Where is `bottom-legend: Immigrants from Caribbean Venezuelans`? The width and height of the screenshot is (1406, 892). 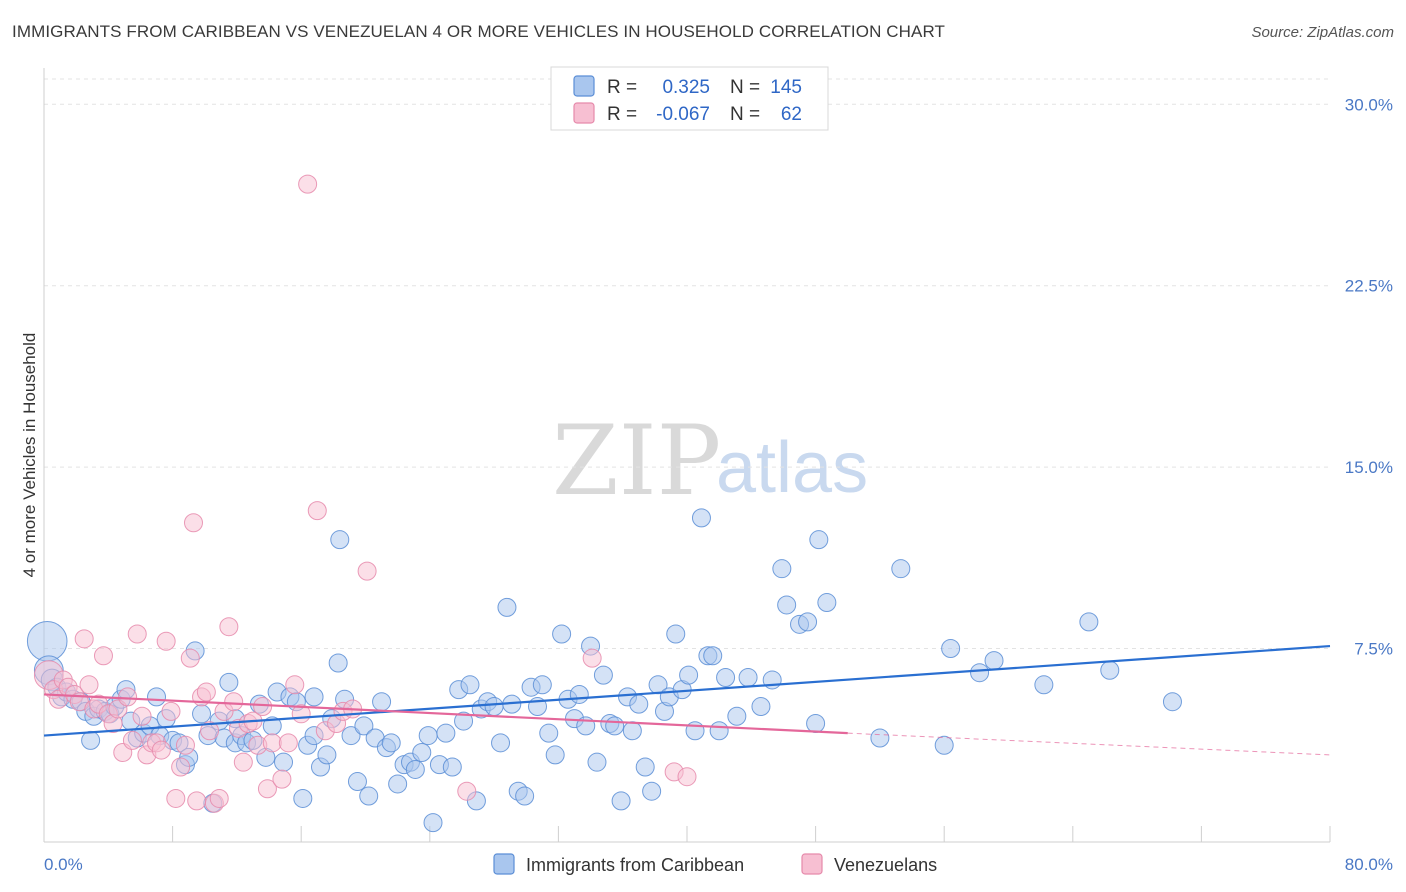 bottom-legend: Immigrants from Caribbean Venezuelans is located at coordinates (715, 864).